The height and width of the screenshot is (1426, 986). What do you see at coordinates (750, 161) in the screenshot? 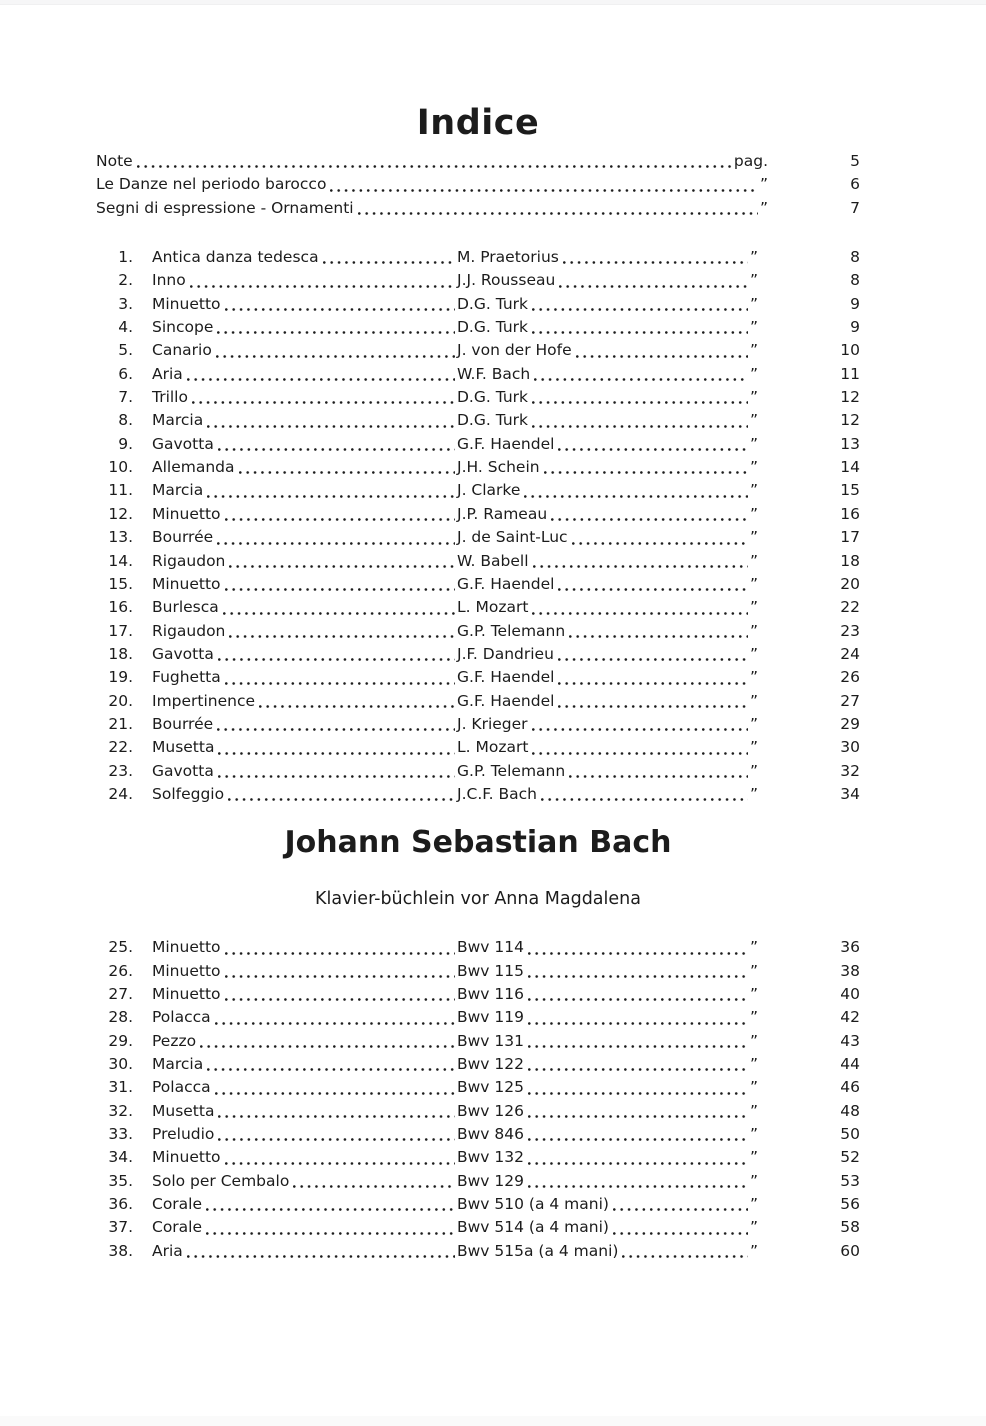
I see `page-ref-mark: pag.` at bounding box center [750, 161].